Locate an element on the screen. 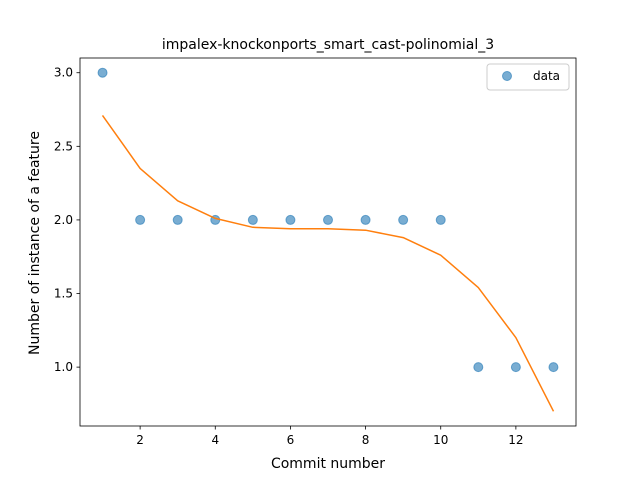 Image resolution: width=640 pixels, height=480 pixels. legend: data is located at coordinates (528, 77).